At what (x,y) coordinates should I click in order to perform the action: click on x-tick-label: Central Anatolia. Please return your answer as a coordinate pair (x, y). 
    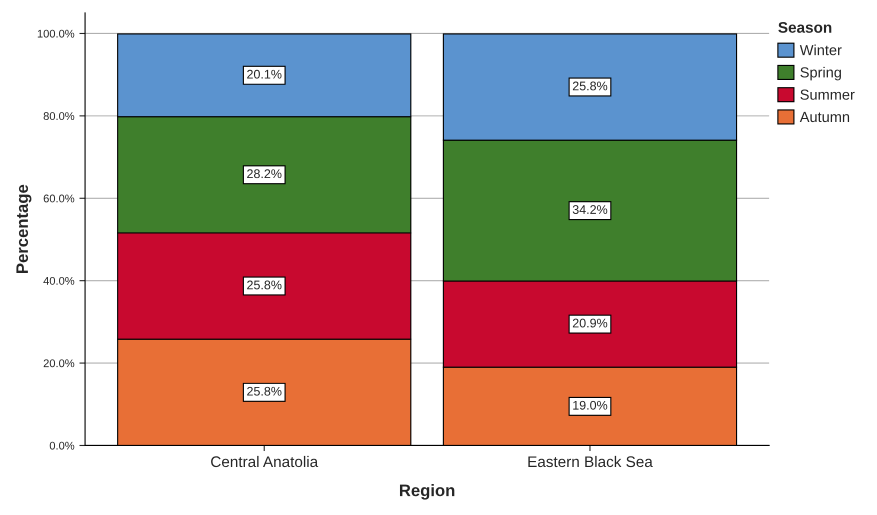
    Looking at the image, I should click on (264, 462).